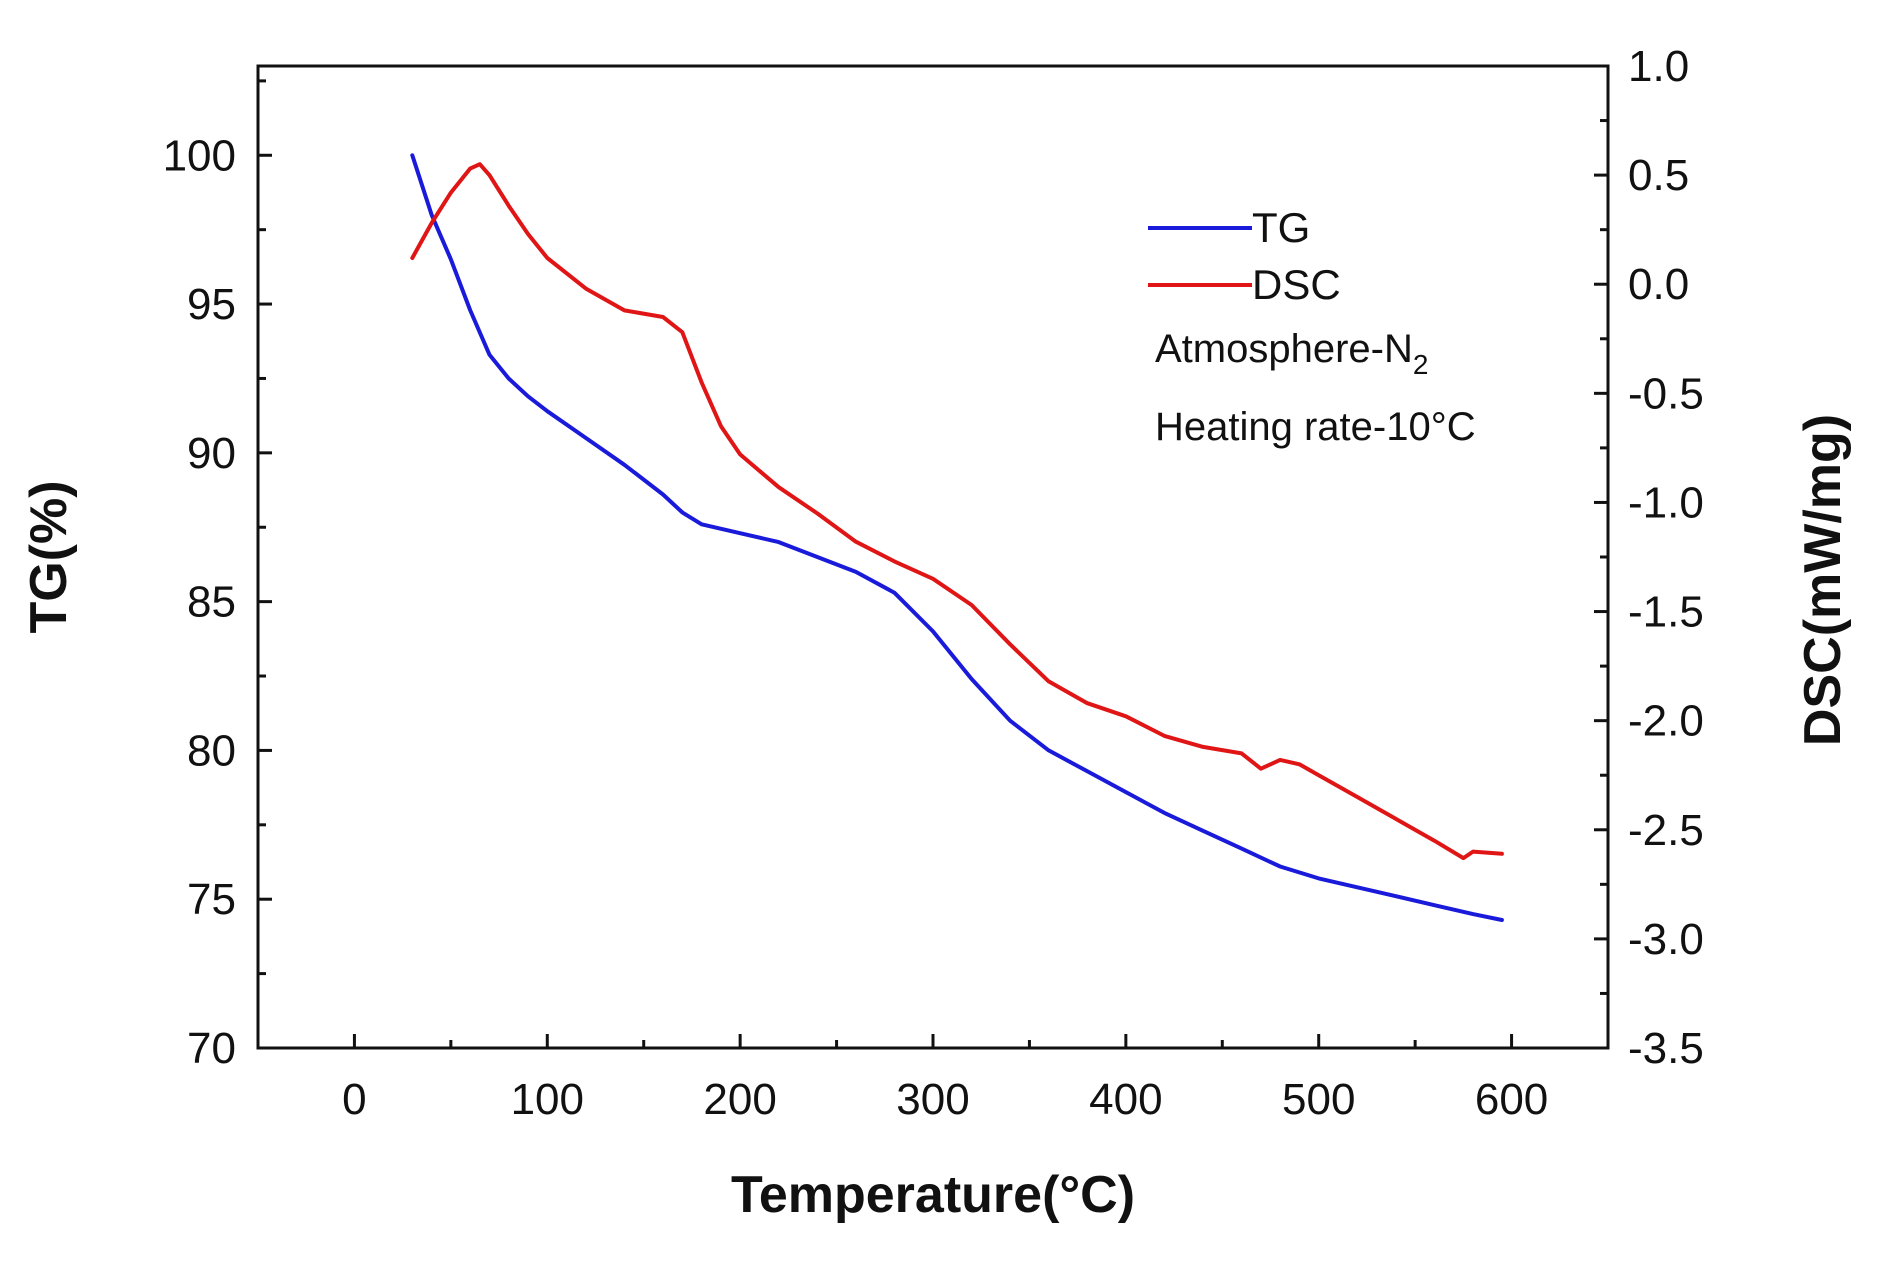  Describe the element at coordinates (1658, 284) in the screenshot. I see `y-right-tick-label: 0.0` at that location.